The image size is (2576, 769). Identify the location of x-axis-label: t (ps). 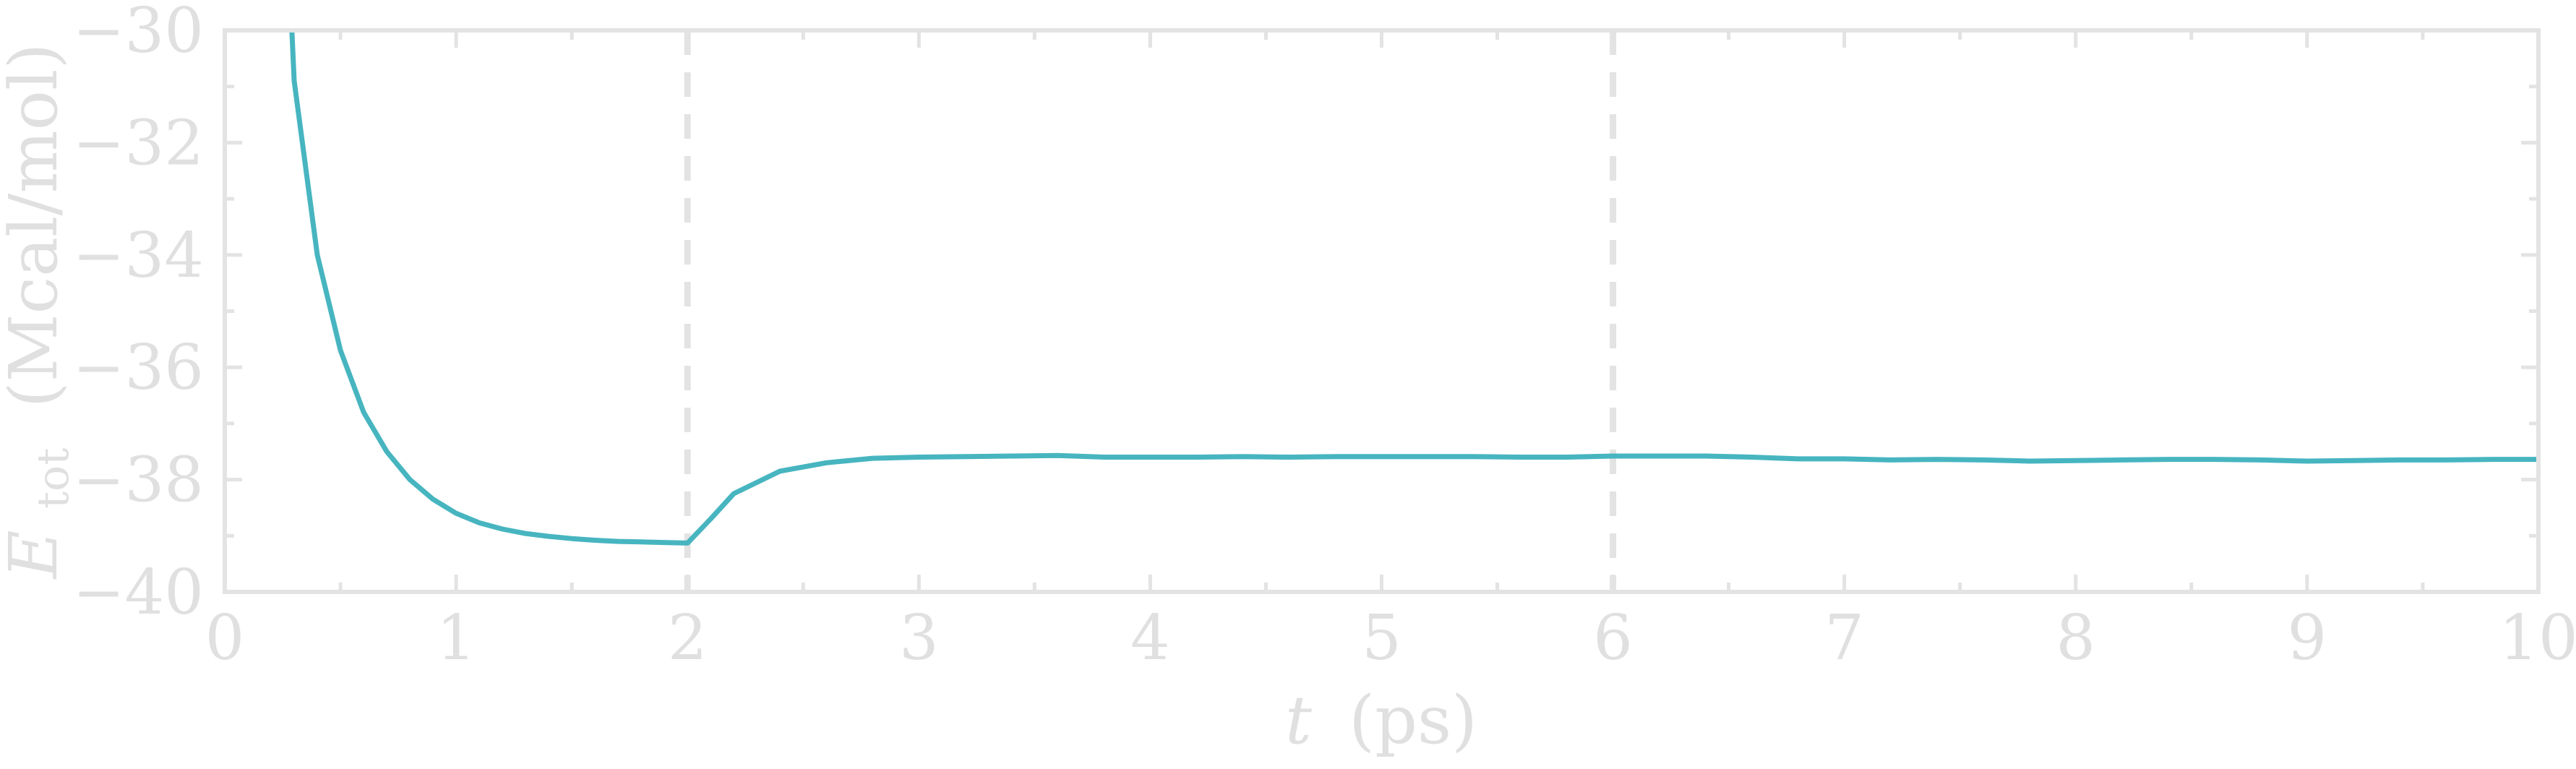
(1381, 721).